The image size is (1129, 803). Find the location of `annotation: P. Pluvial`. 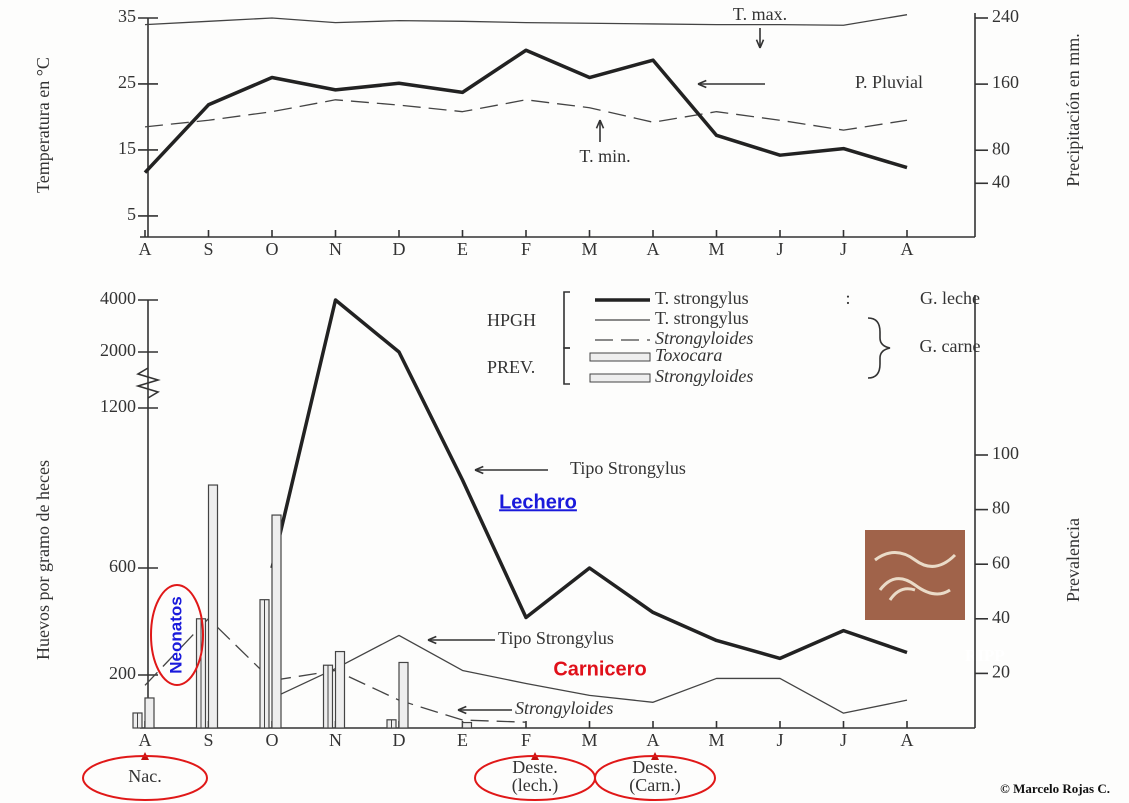

annotation: P. Pluvial is located at coordinates (889, 82).